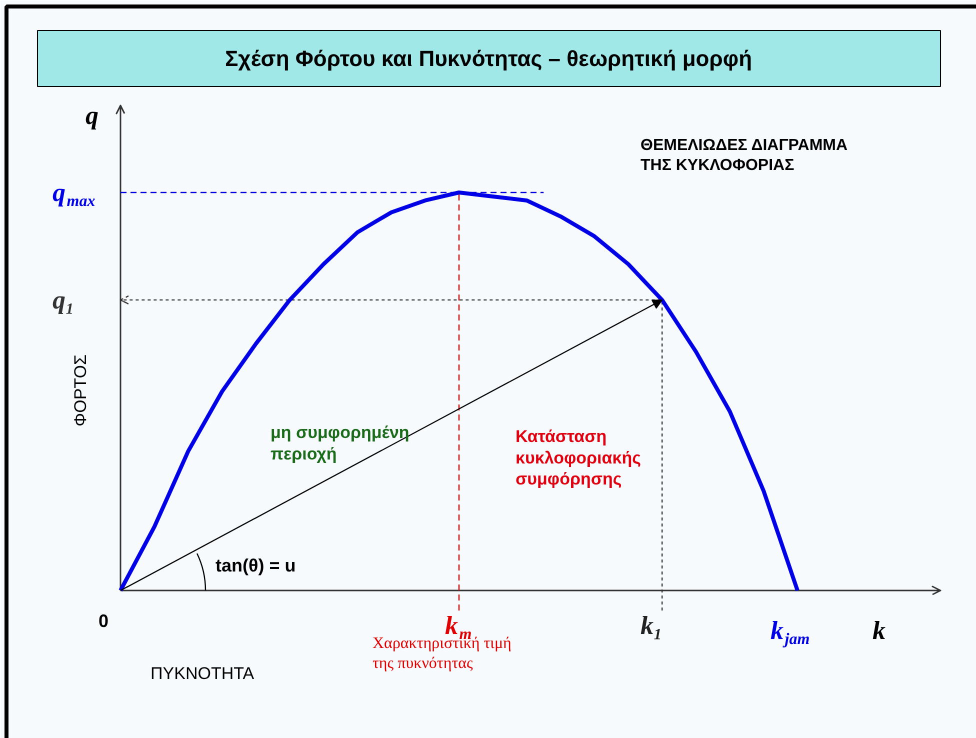  What do you see at coordinates (744, 155) in the screenshot?
I see `text: ΘΕΜΕΛΙΩΔΕΣ ΔΙΑΓΡΑΜΜΑ ΤΗΣ ΚΥΚΛΟΦΟΡΙΑΣ` at bounding box center [744, 155].